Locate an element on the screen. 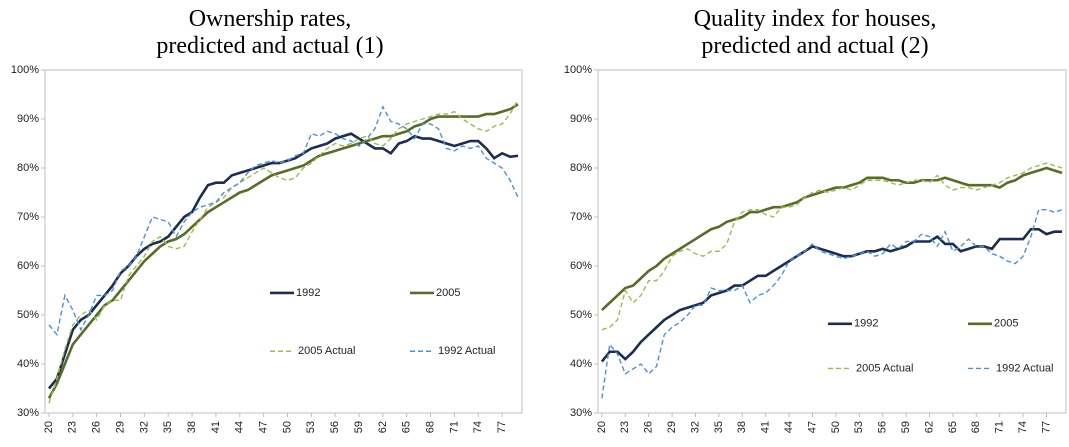 This screenshot has width=1069, height=447. chart-title: Ownership rates, is located at coordinates (270, 19).